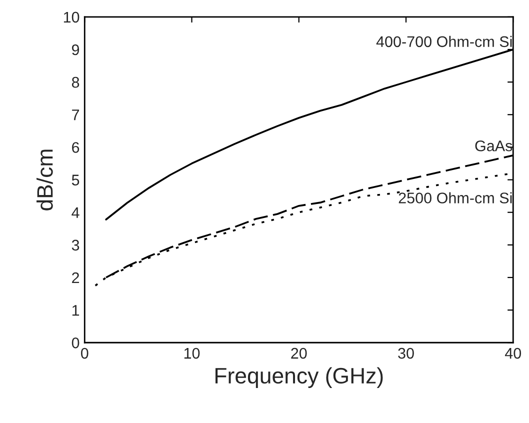  Describe the element at coordinates (493, 146) in the screenshot. I see `annotation: GaAs` at that location.